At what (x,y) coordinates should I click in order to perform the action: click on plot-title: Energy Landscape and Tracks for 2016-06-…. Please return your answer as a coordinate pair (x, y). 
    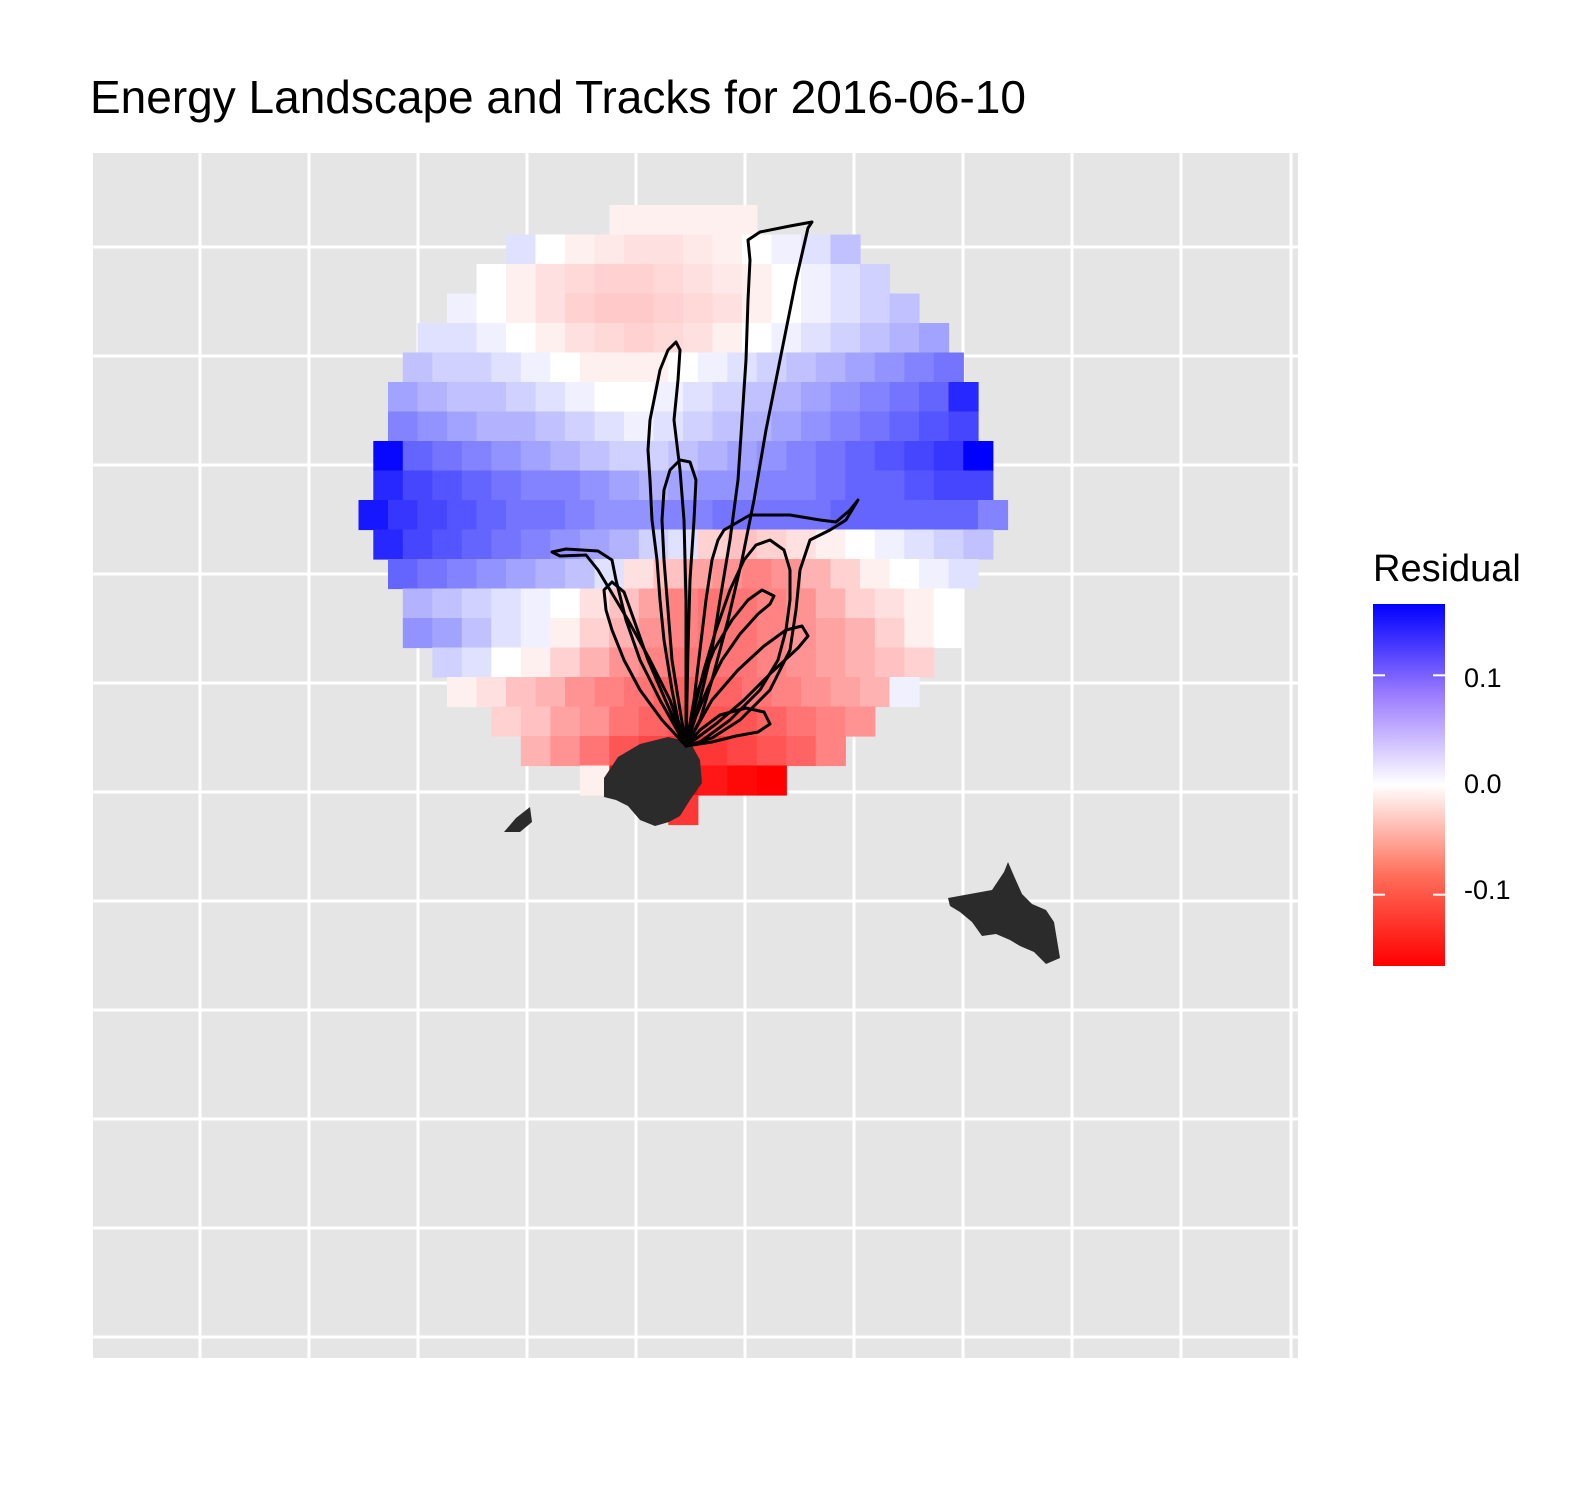
    Looking at the image, I should click on (558, 97).